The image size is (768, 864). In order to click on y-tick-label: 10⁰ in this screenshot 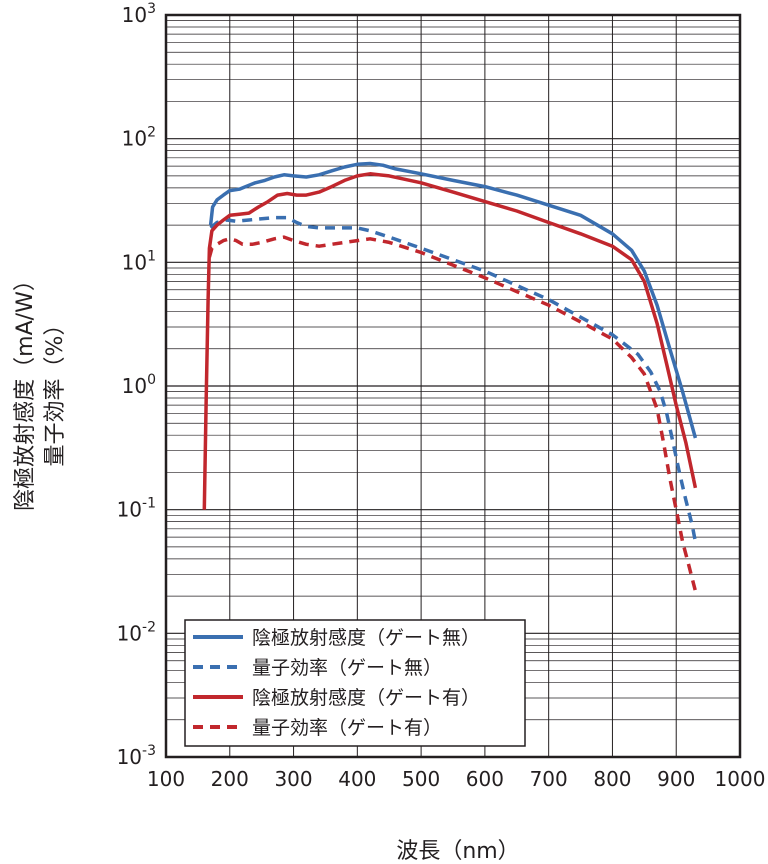, I will do `click(139, 385)`.